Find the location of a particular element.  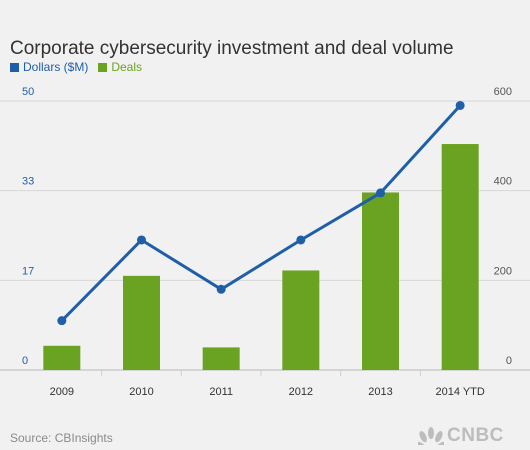

y-right-tick-label: 400 is located at coordinates (503, 182).